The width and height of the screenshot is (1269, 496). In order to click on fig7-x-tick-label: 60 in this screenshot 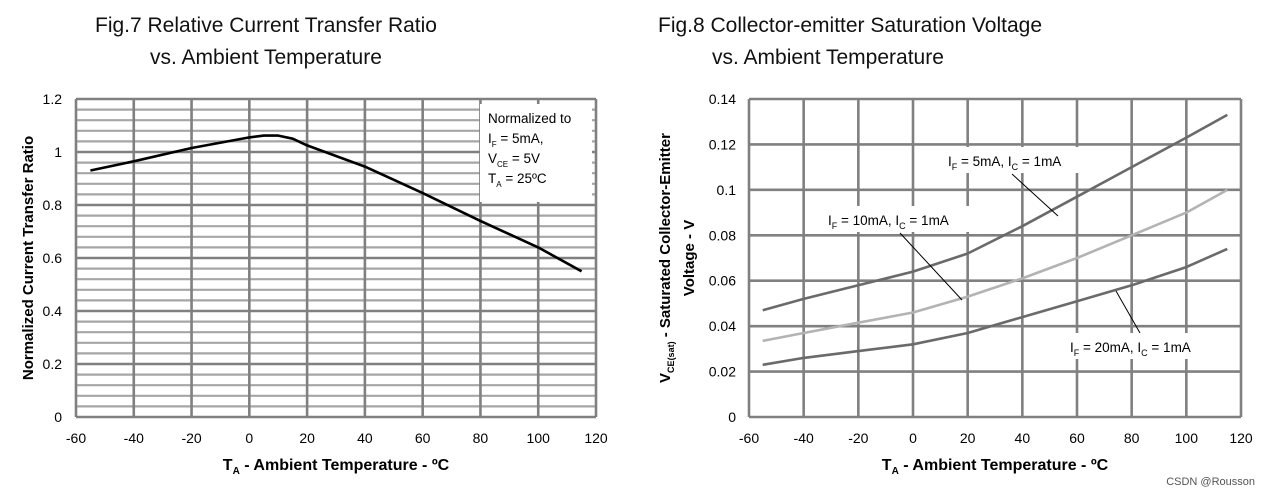, I will do `click(423, 438)`.